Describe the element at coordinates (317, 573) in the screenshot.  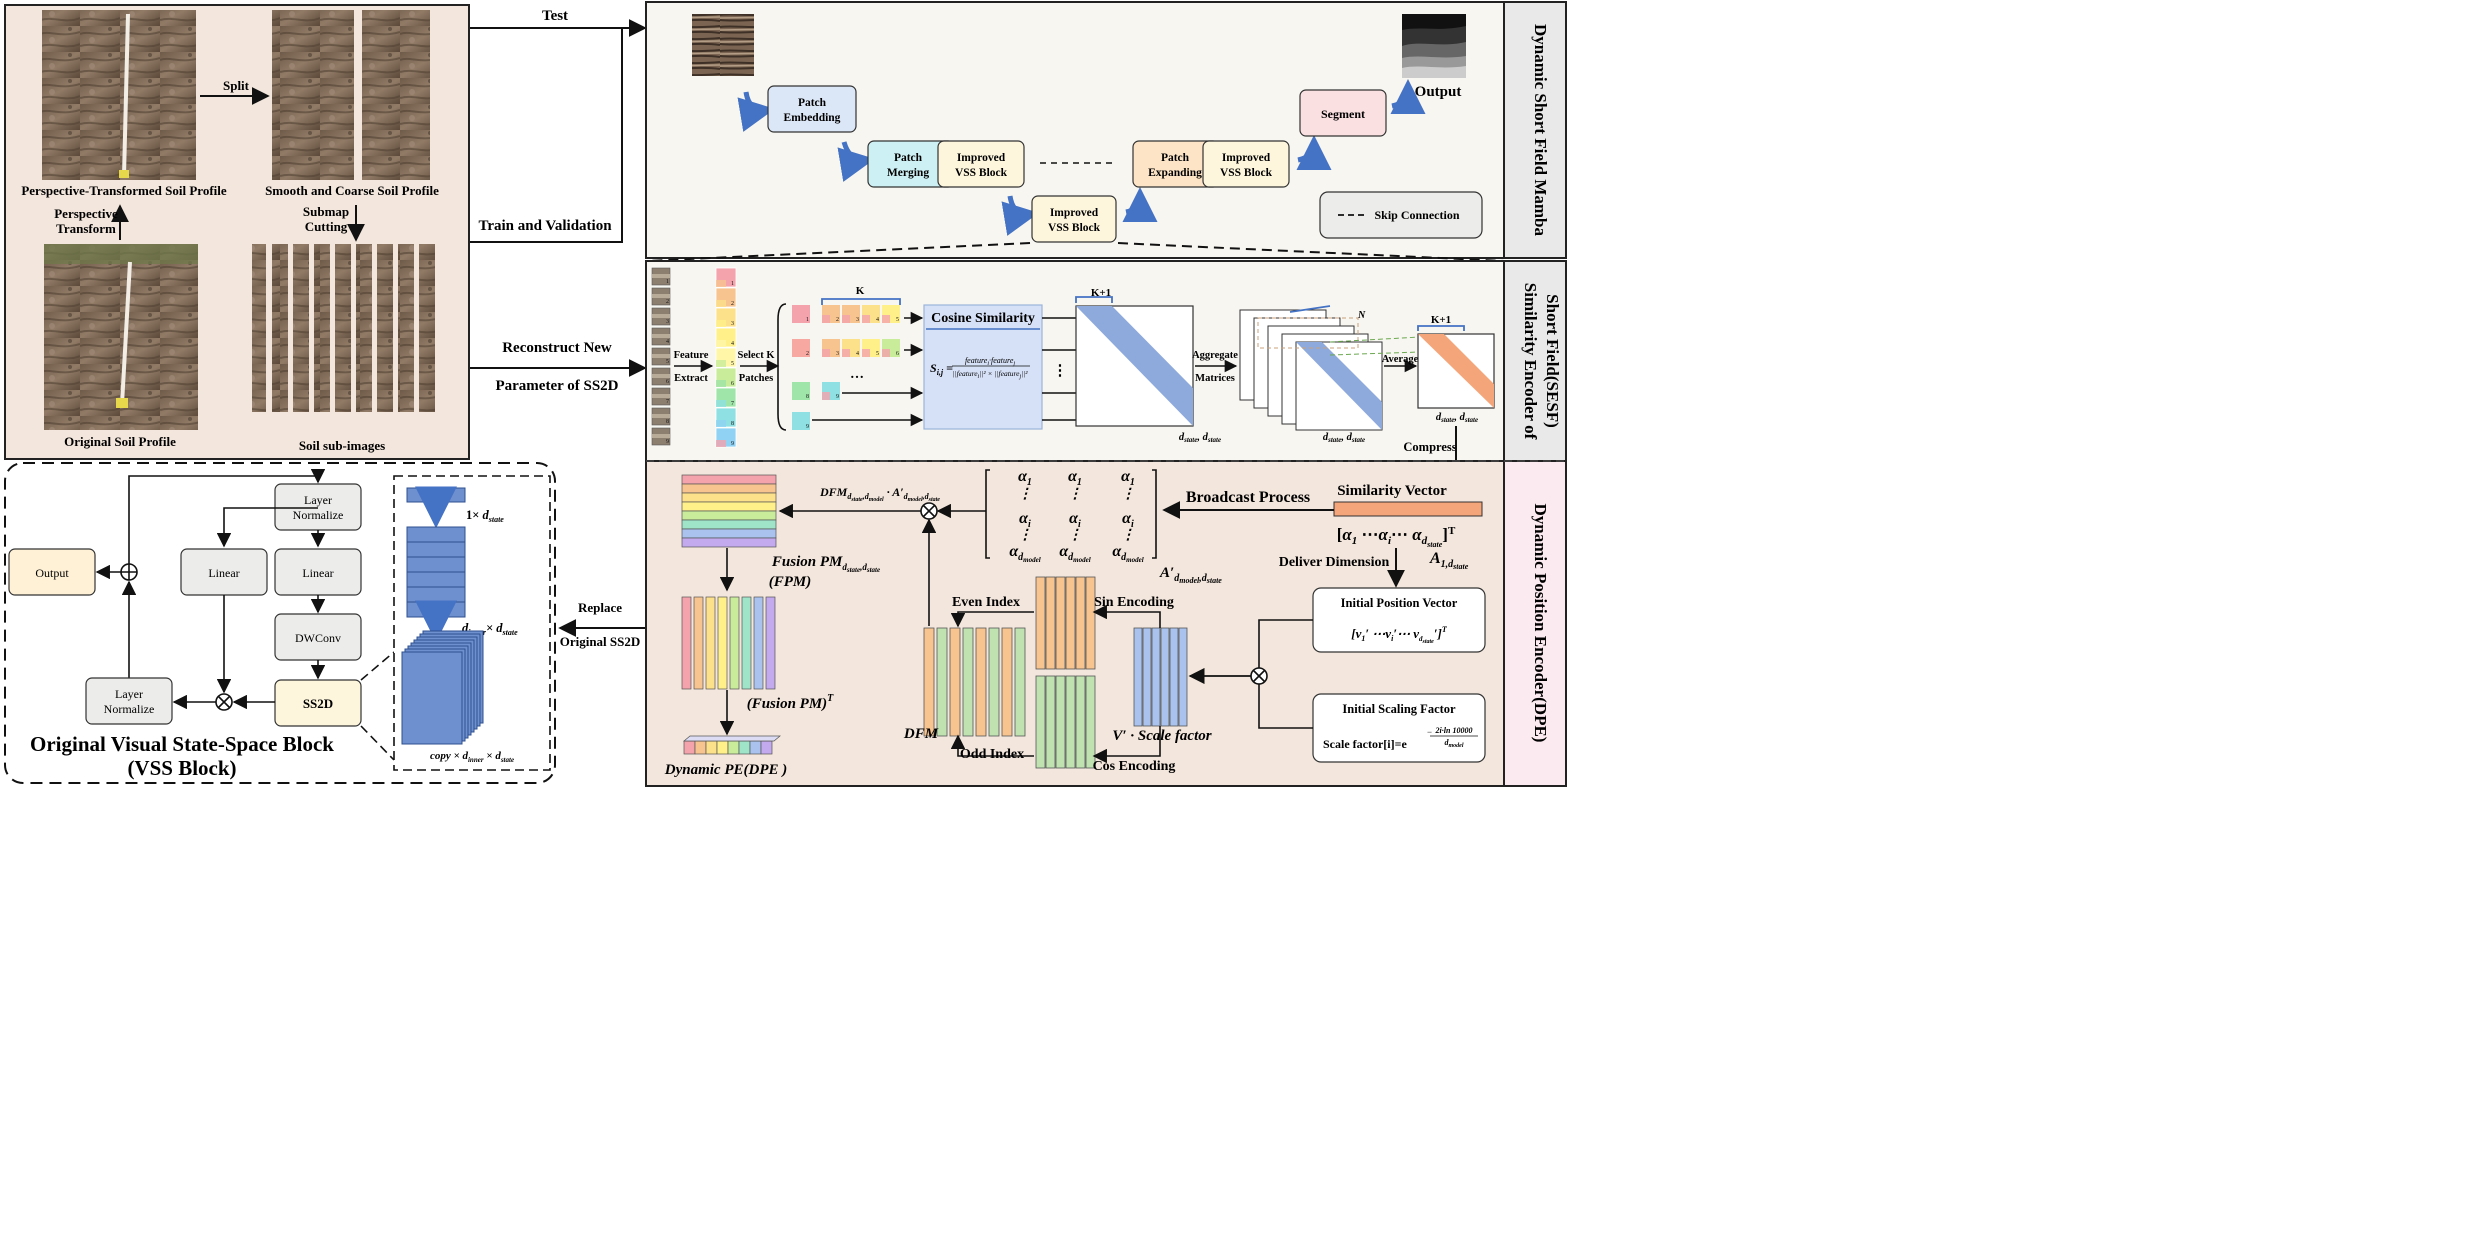
I see `svg-text: Linear` at that location.